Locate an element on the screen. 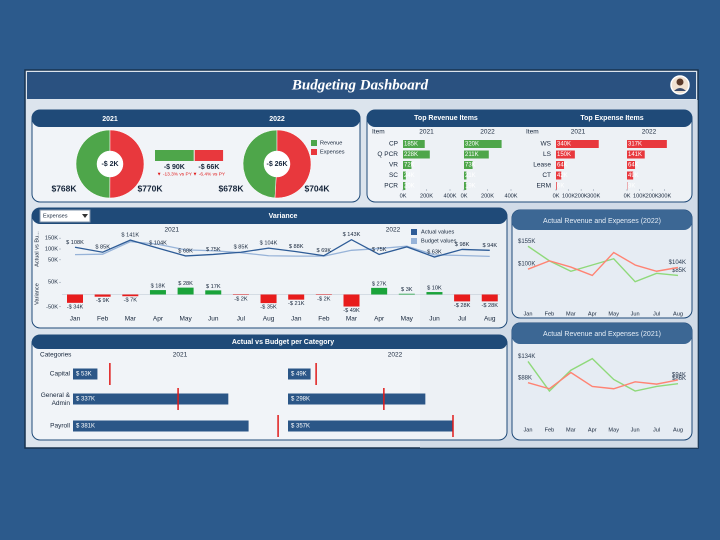 This screenshot has width=720, height=540. legend-label: Actual values is located at coordinates (437, 232).